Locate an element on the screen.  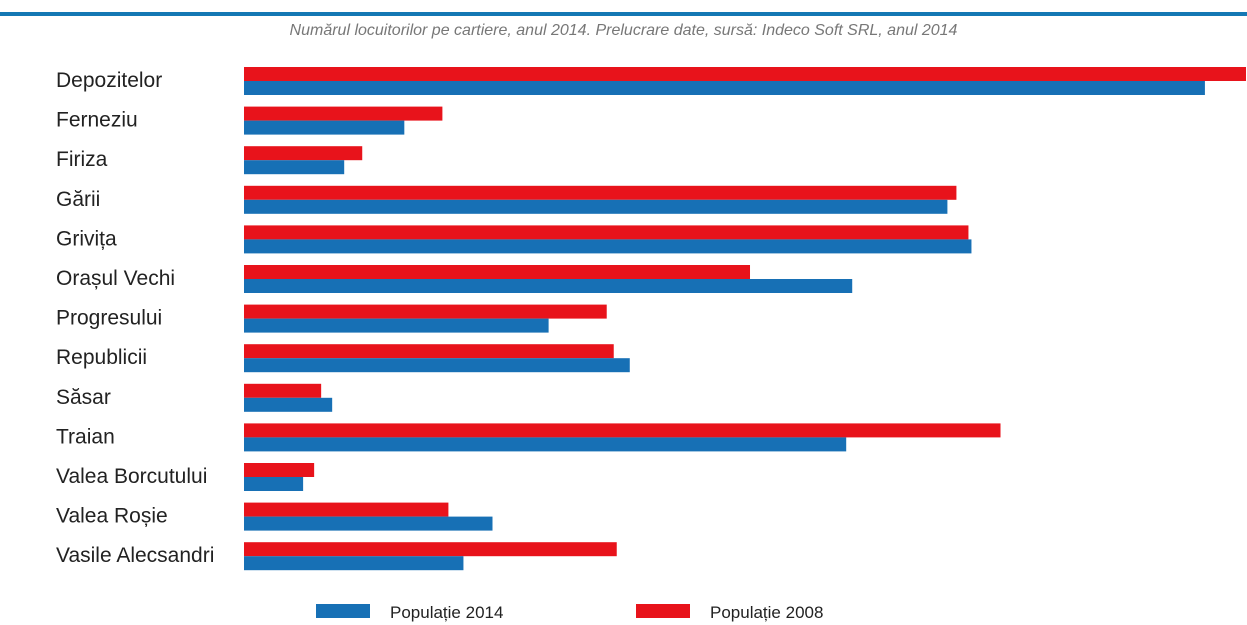
category-label: Valea Roșie is located at coordinates (112, 516).